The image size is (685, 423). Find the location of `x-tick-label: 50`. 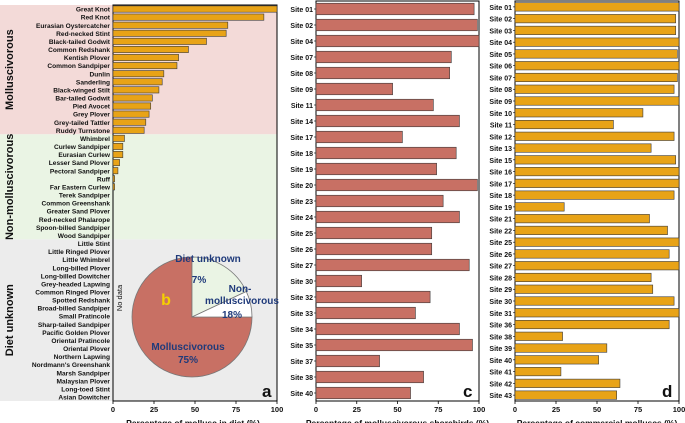

x-tick-label: 50 is located at coordinates (597, 409).